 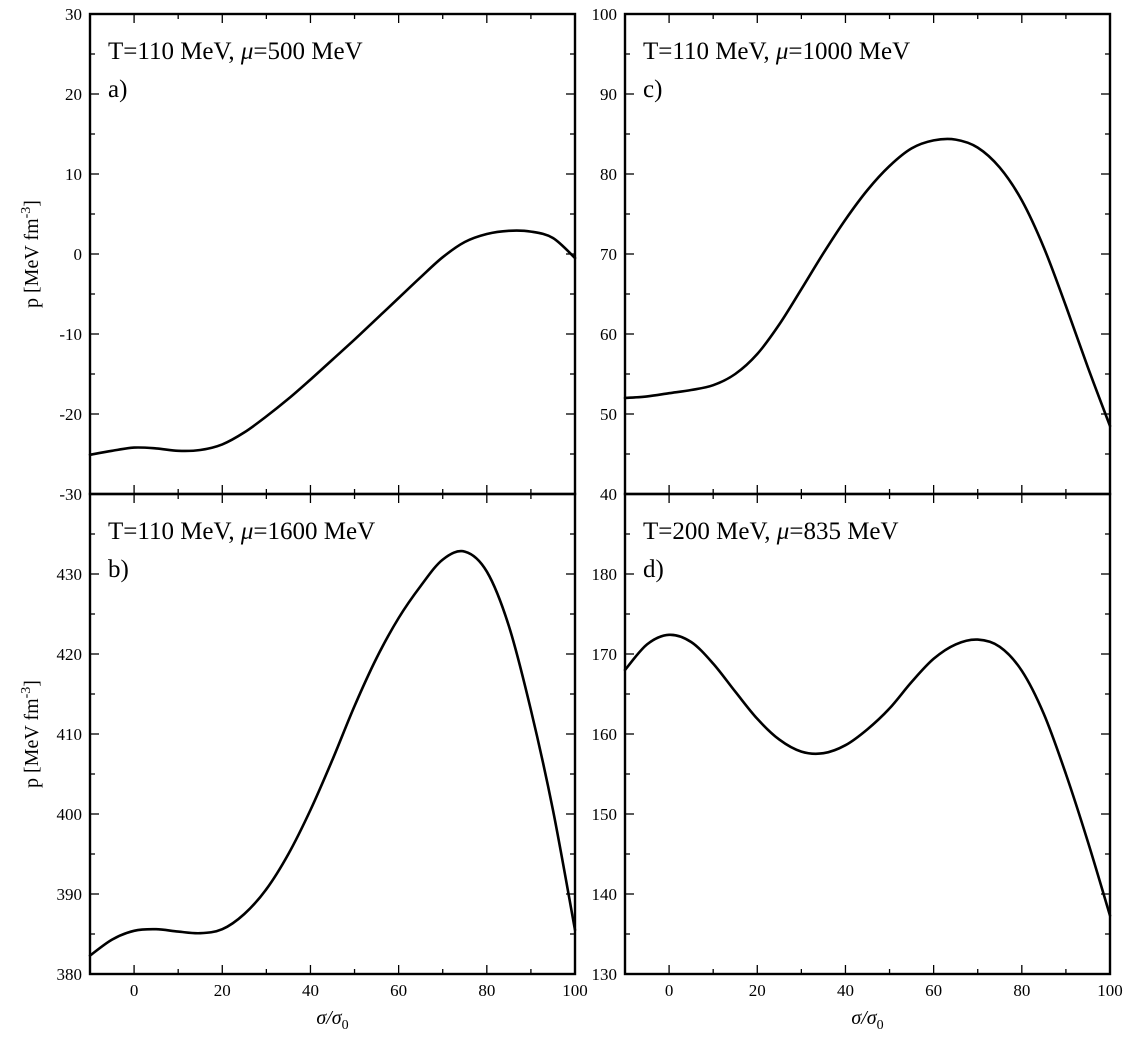 I want to click on panel-label: b), so click(x=118, y=569).